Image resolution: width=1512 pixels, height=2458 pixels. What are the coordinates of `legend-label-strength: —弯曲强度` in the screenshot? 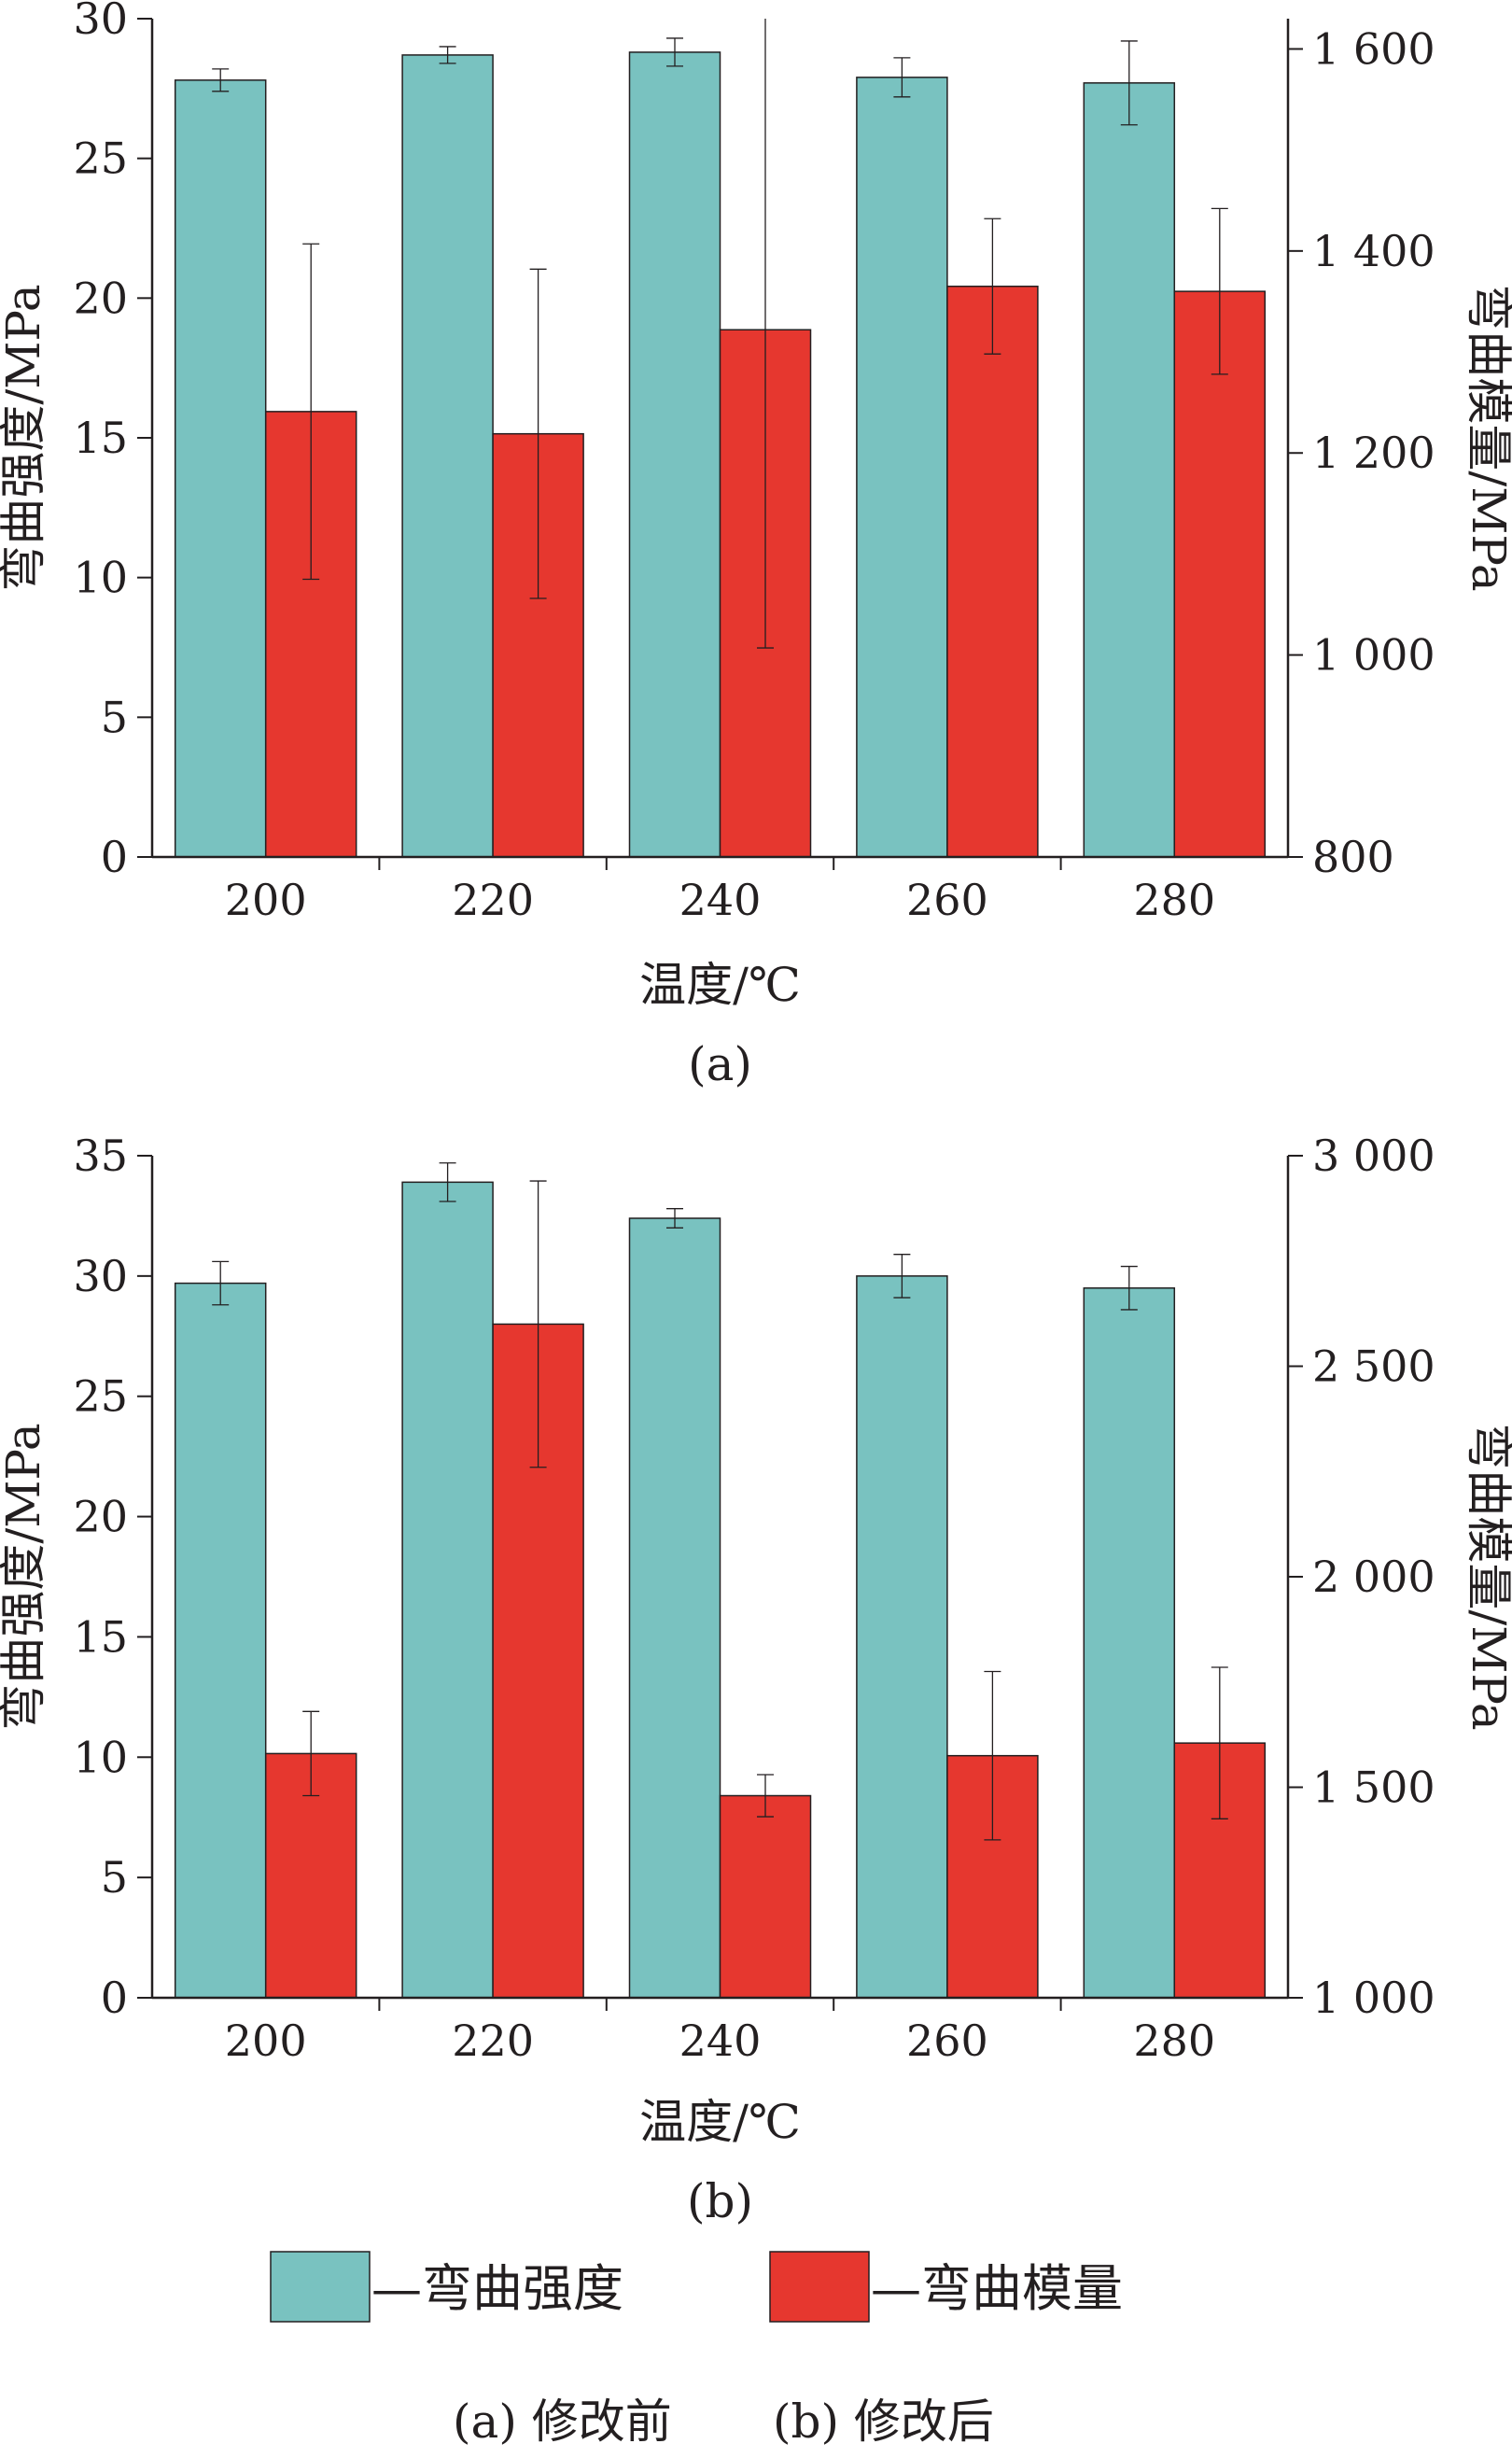 It's located at (497, 2288).